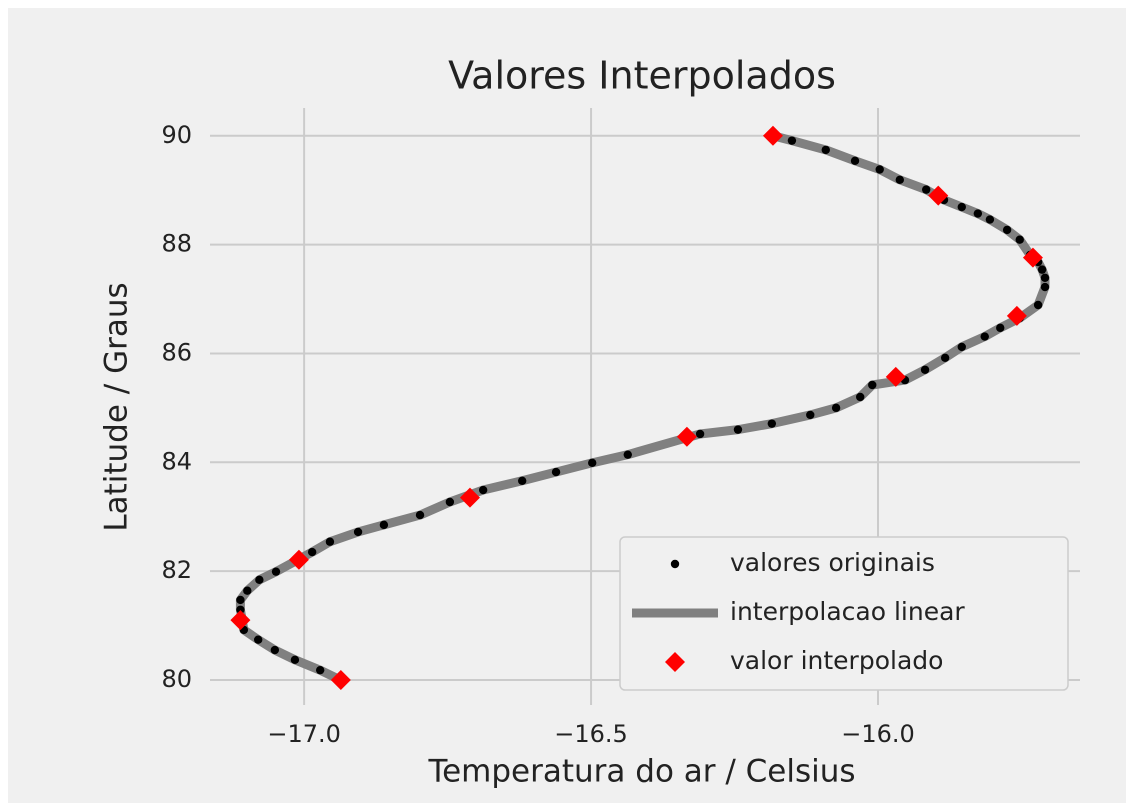  What do you see at coordinates (176, 135) in the screenshot?
I see `y-tick-label: 90` at bounding box center [176, 135].